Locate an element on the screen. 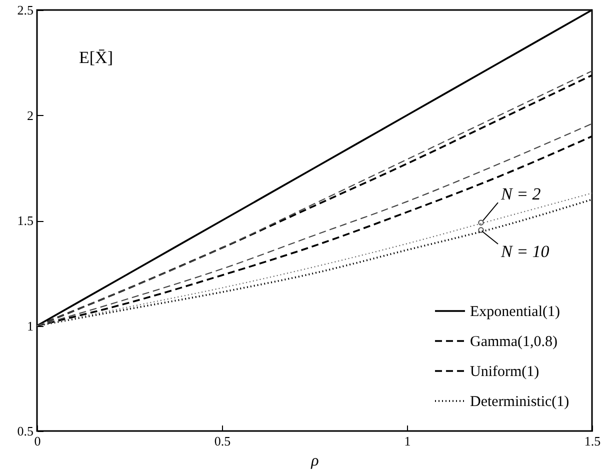 This screenshot has width=611, height=474. y-tick-label: 0.5 is located at coordinates (25, 431).